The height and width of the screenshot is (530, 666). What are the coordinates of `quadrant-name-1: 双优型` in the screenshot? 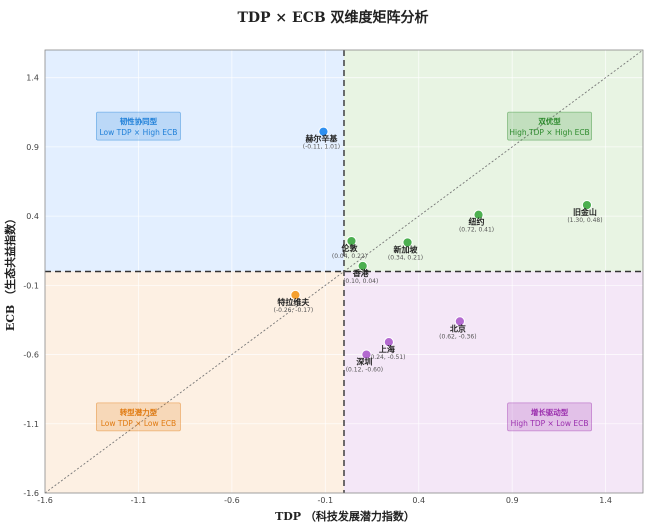 It's located at (549, 121).